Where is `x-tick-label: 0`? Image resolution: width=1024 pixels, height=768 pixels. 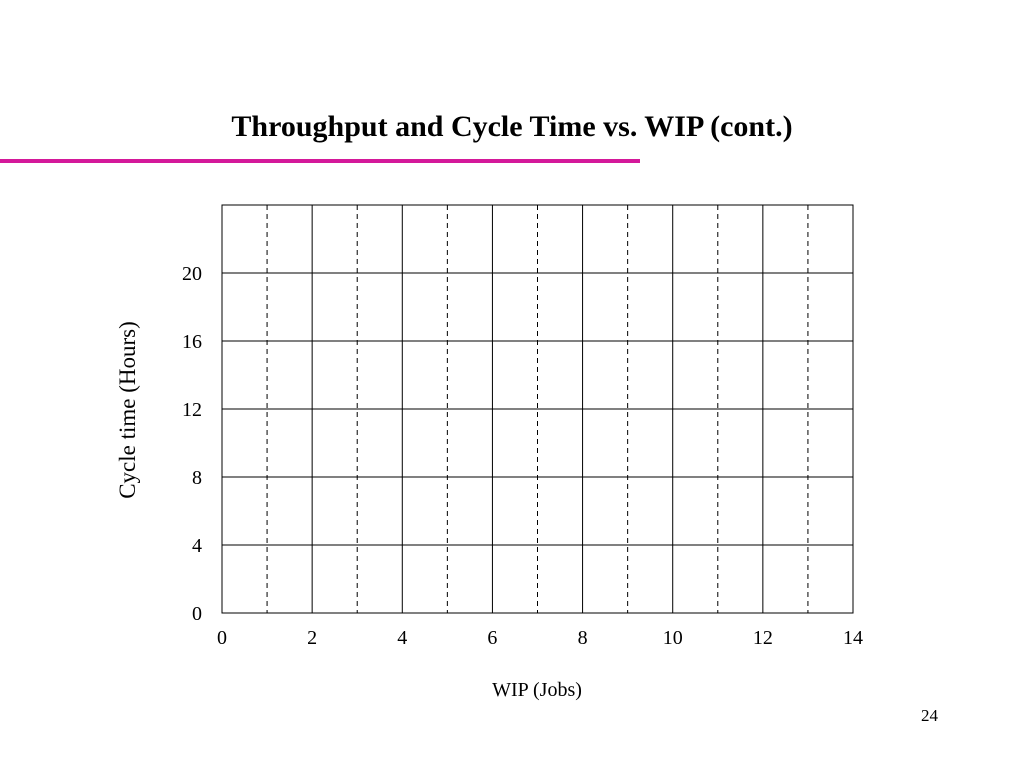 x-tick-label: 0 is located at coordinates (222, 638).